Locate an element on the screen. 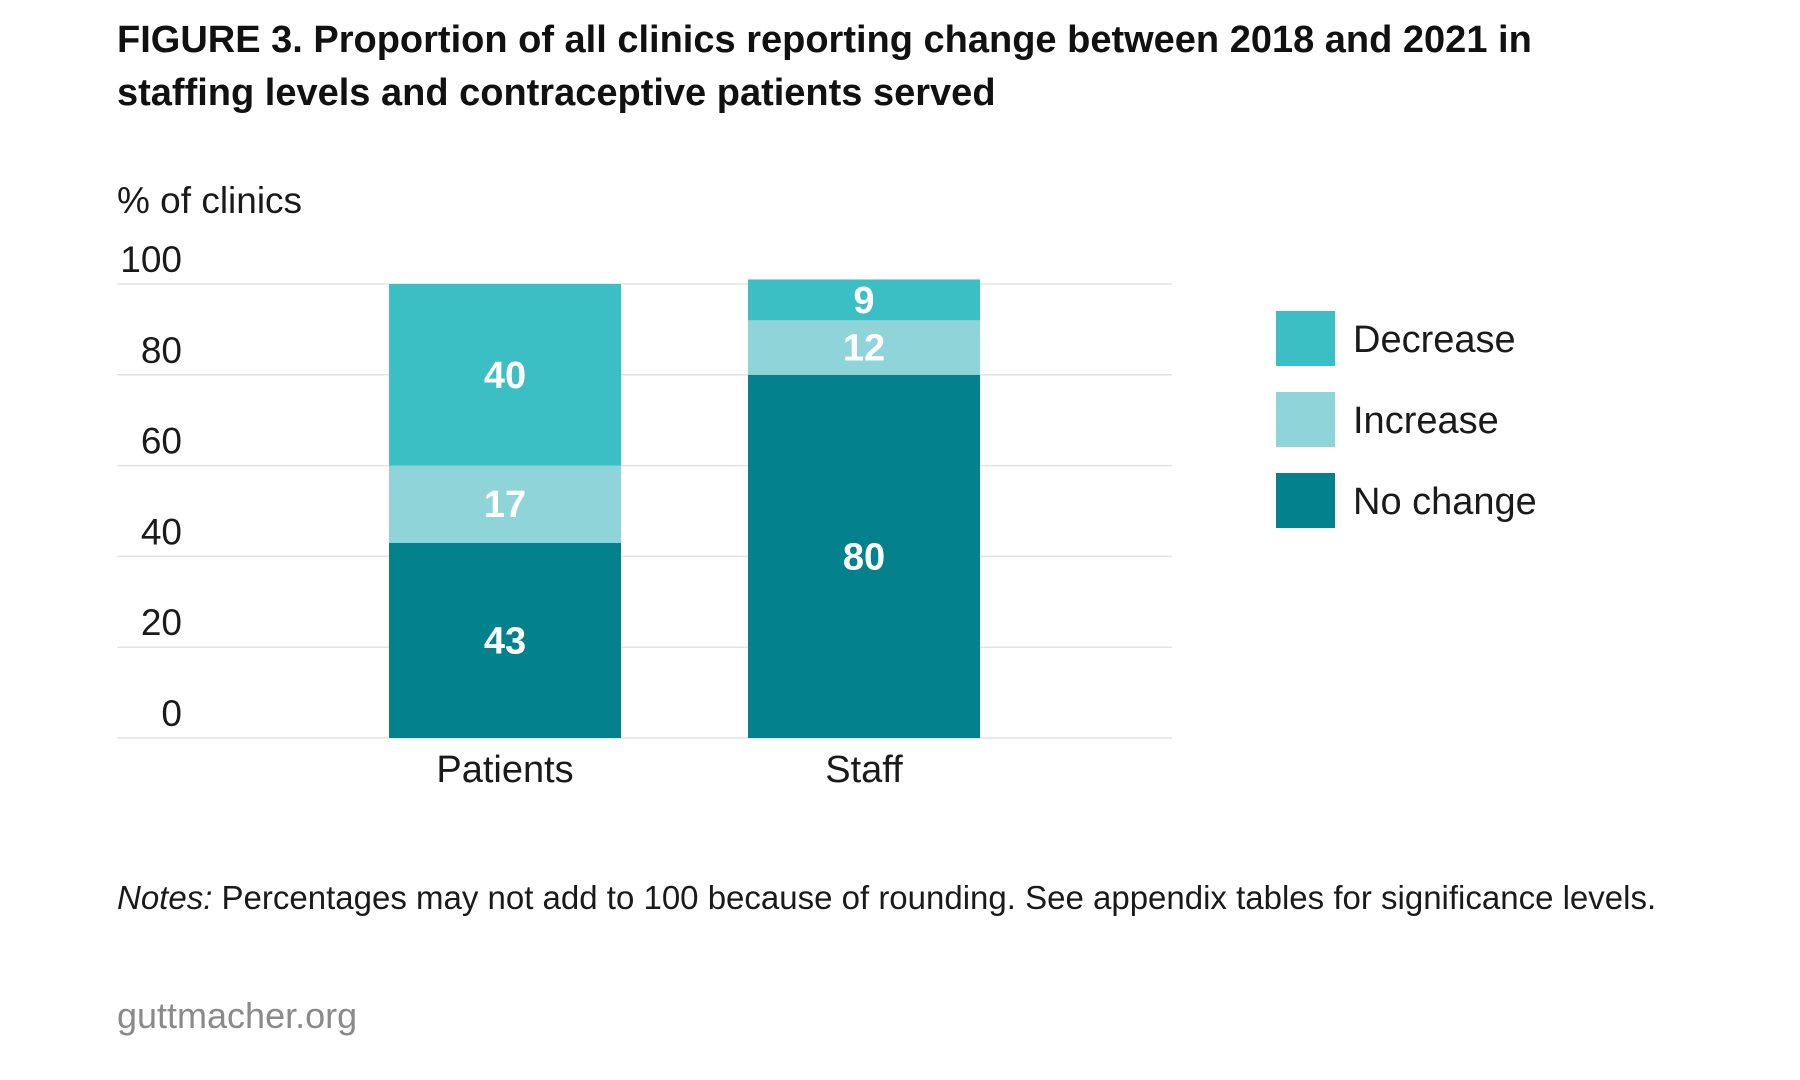 This screenshot has width=1800, height=1080. data-labels: 43 17 40 80 12 9 is located at coordinates (684, 471).